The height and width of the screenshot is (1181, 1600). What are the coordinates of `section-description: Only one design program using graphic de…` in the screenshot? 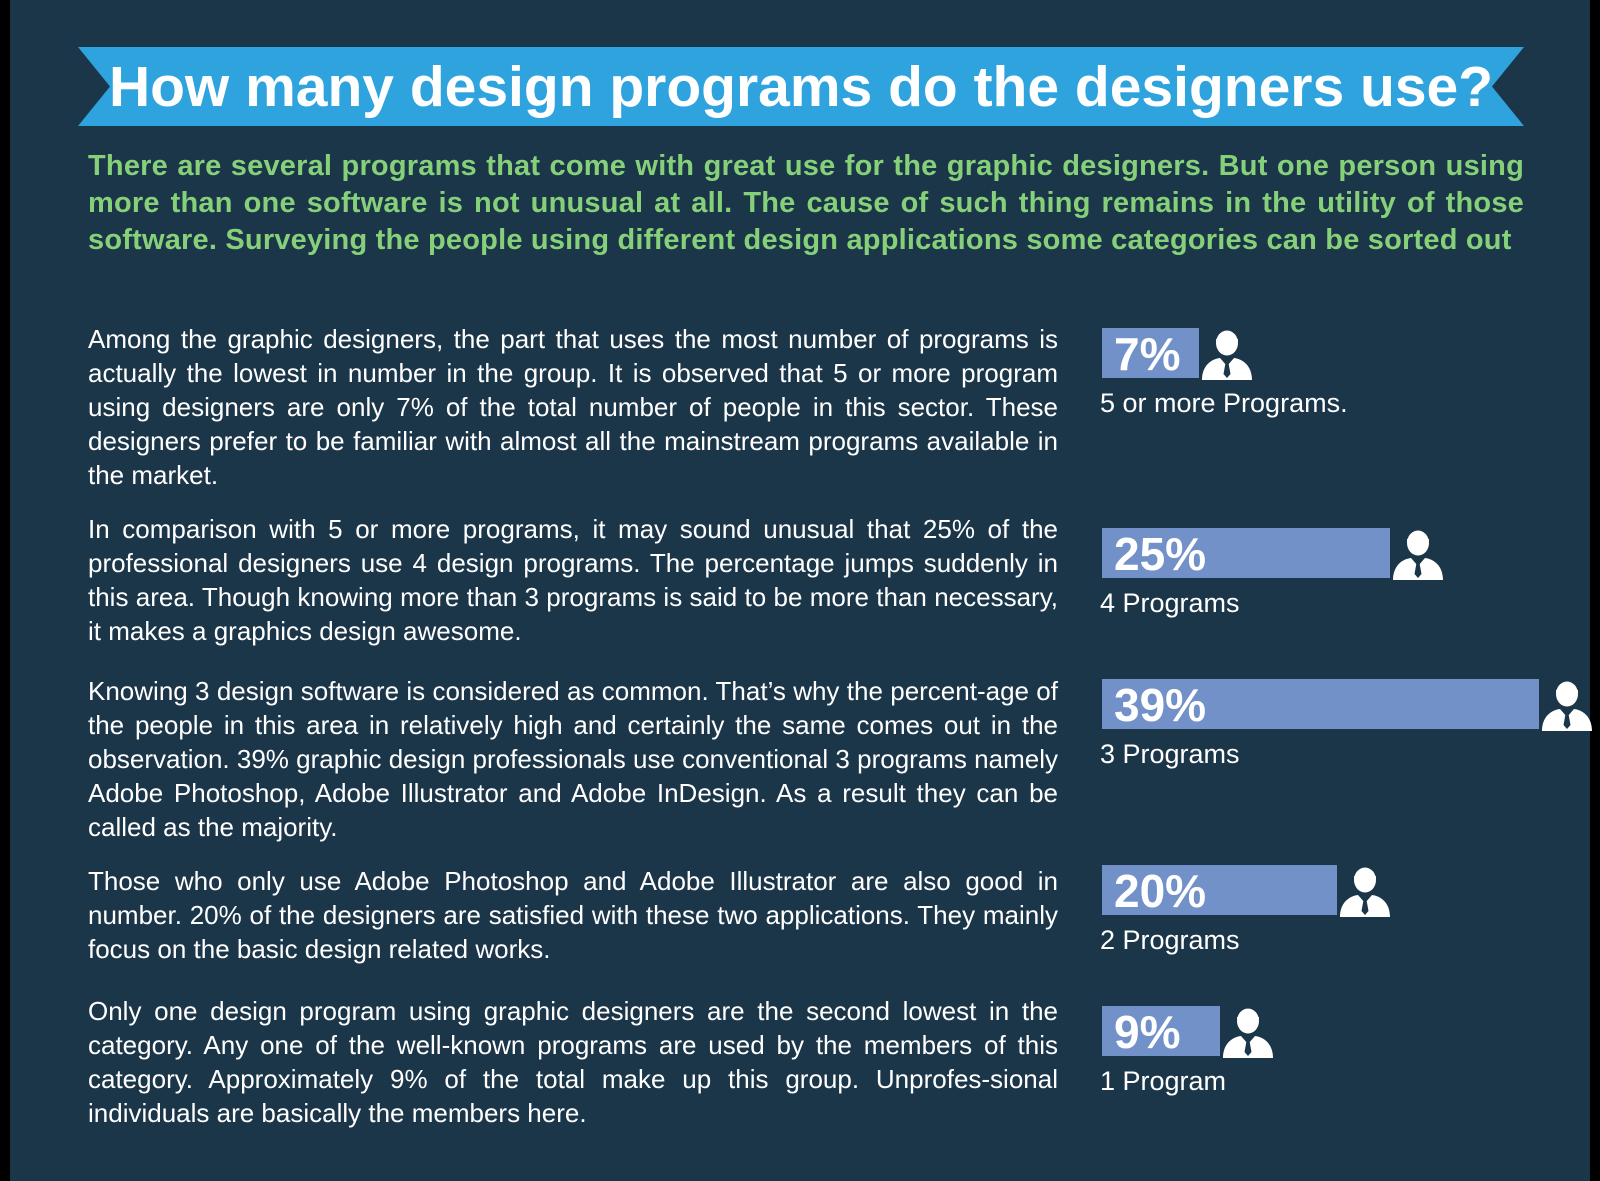 It's located at (573, 1062).